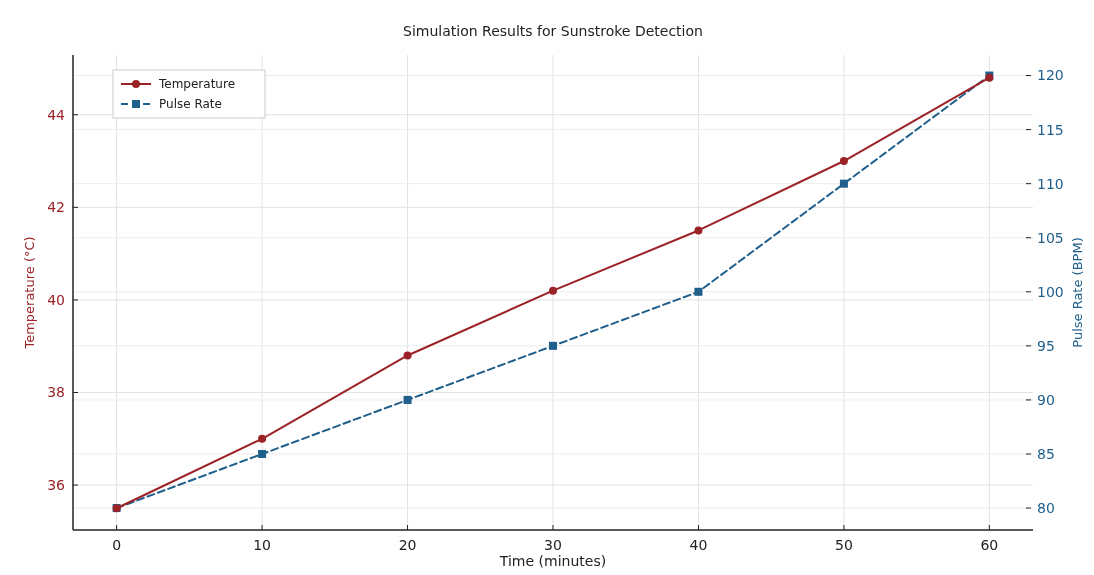 The image size is (1094, 575). What do you see at coordinates (553, 31) in the screenshot?
I see `chart-title: Simulation Results for Sunstroke Detection` at bounding box center [553, 31].